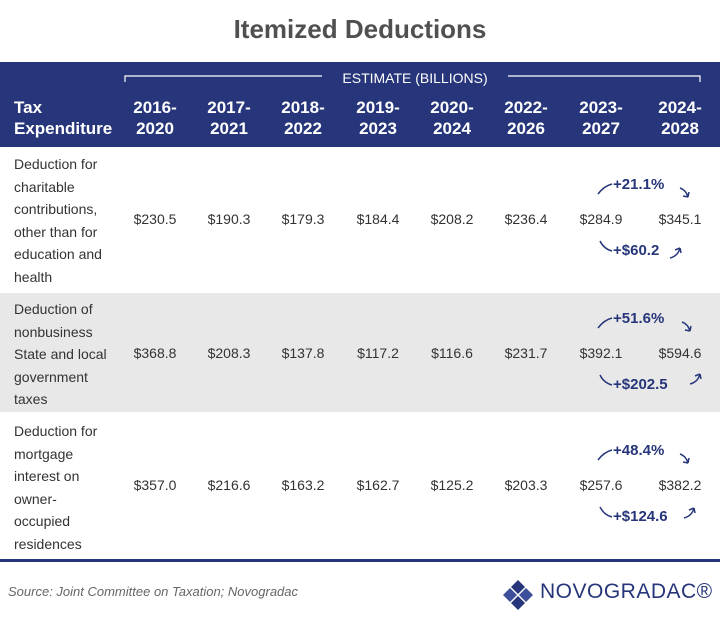  What do you see at coordinates (639, 318) in the screenshot?
I see `pct-change: +51.6%` at bounding box center [639, 318].